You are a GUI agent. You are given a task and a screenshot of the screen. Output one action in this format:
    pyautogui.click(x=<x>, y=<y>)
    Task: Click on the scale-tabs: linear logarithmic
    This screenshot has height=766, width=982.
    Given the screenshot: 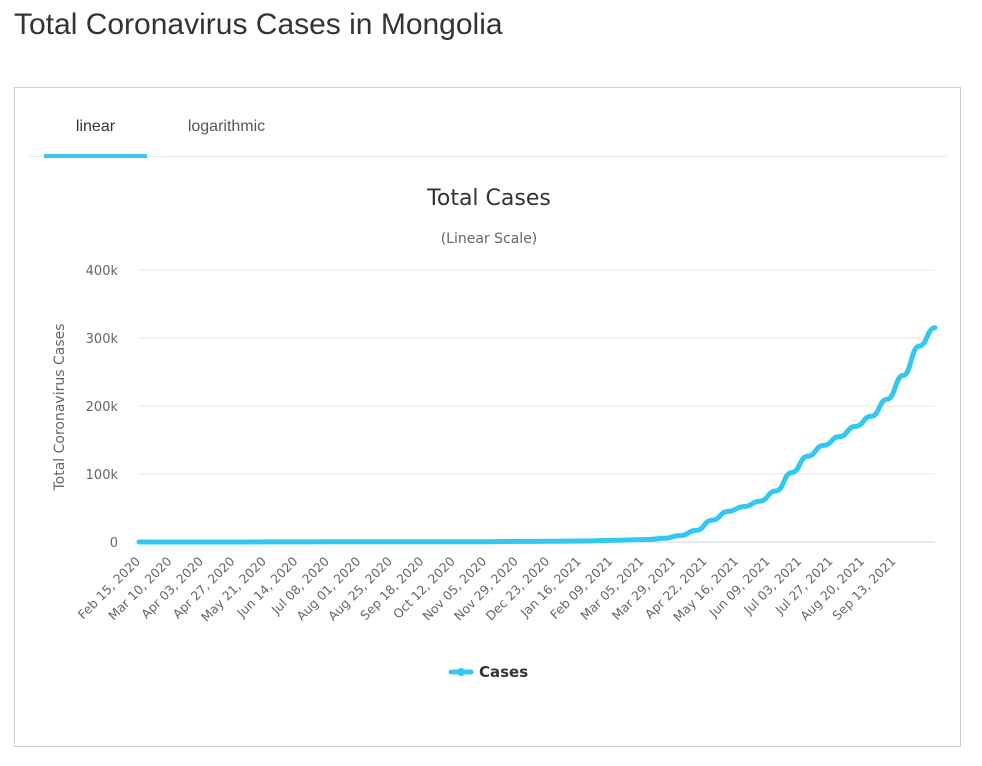 What is the action you would take?
    pyautogui.click(x=488, y=132)
    